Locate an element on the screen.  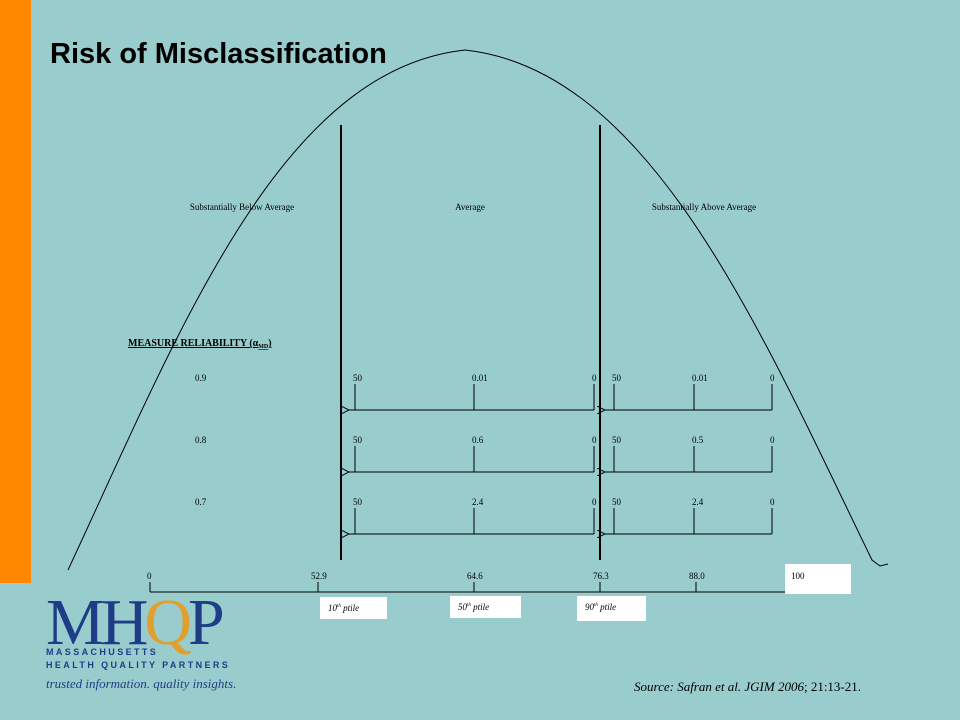
scale-end-box is located at coordinates (818, 579).